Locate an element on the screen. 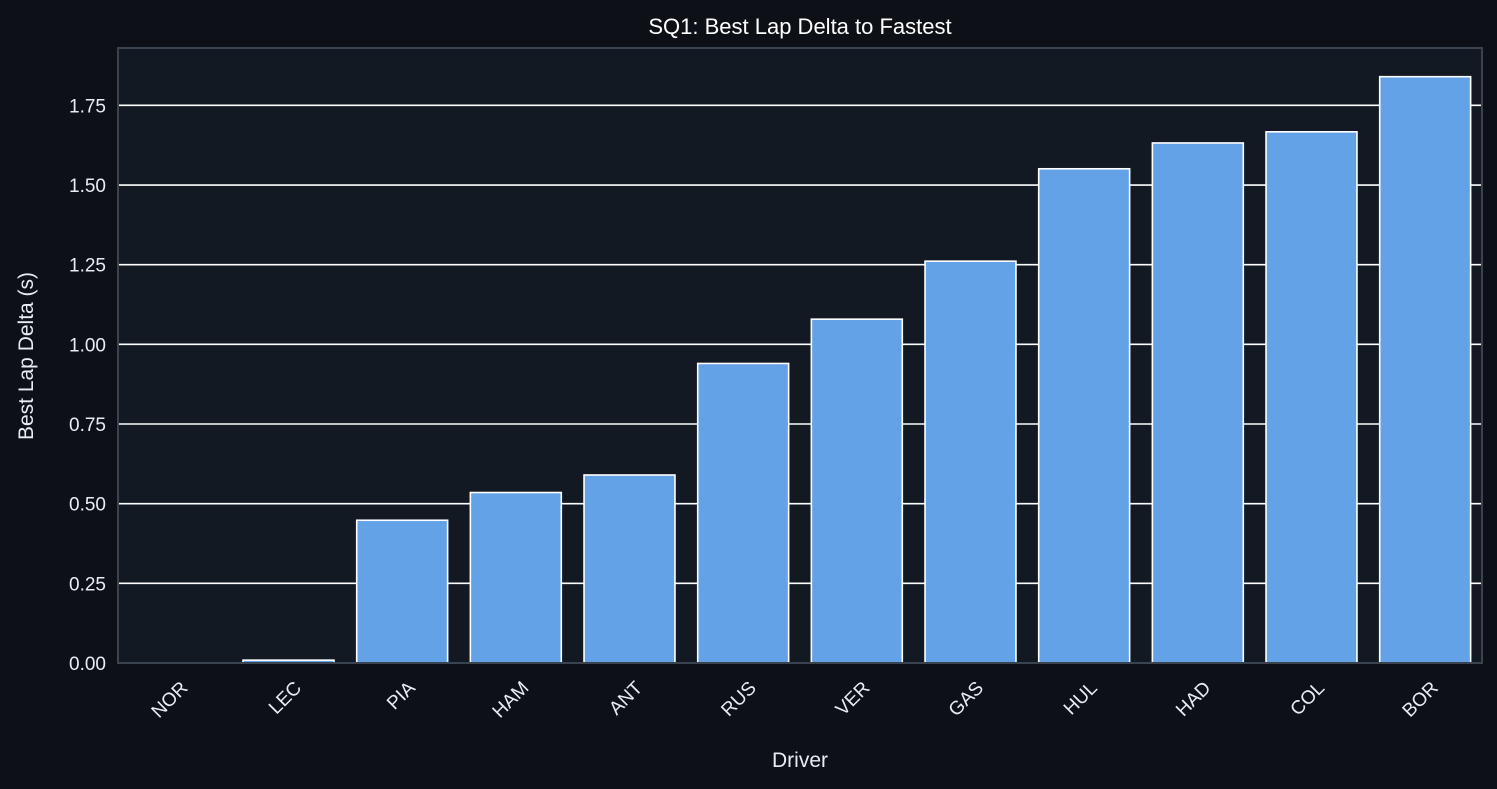 This screenshot has width=1497, height=789. y-axis-ticks: 0.00 0.25 0.50 0.75 1.00 1.25 1.50 1.75 is located at coordinates (87, 385).